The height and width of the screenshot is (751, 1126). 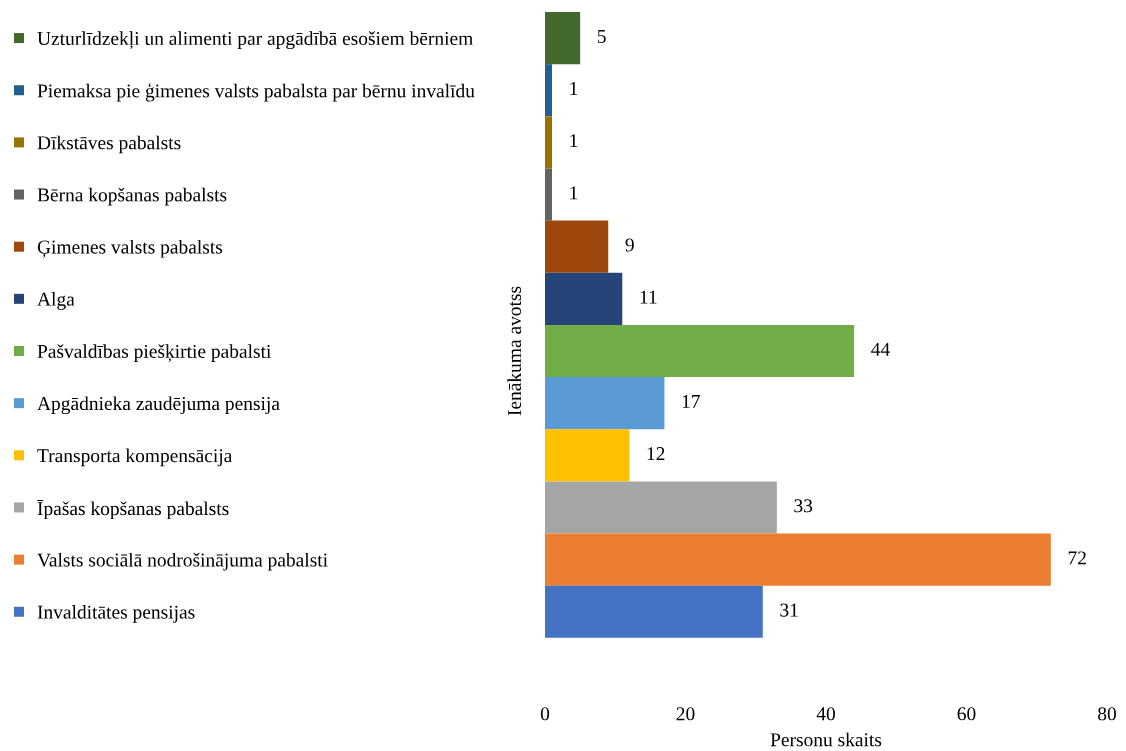 I want to click on y-tick-label: Uzturlīdzekļi un alimenti par apgādībā esošiem bērniem, so click(x=255, y=40).